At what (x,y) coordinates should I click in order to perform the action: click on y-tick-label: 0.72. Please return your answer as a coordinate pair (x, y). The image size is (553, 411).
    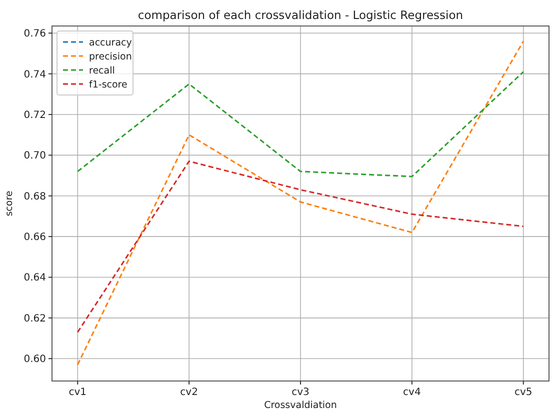
    Looking at the image, I should click on (35, 115).